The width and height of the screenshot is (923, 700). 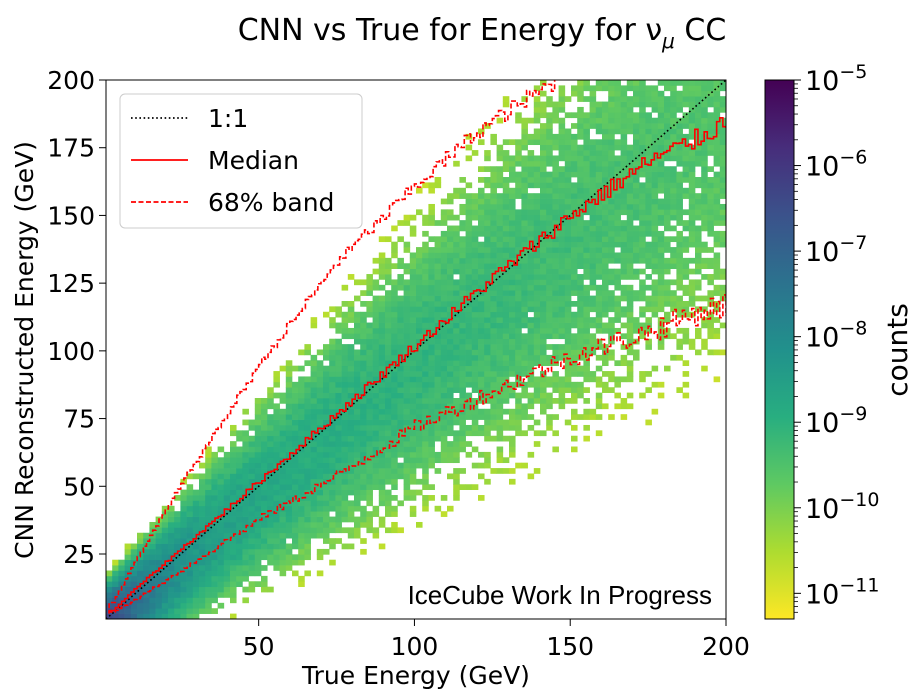 What do you see at coordinates (496, 640) in the screenshot?
I see `x-axis: 50 100 150 200` at bounding box center [496, 640].